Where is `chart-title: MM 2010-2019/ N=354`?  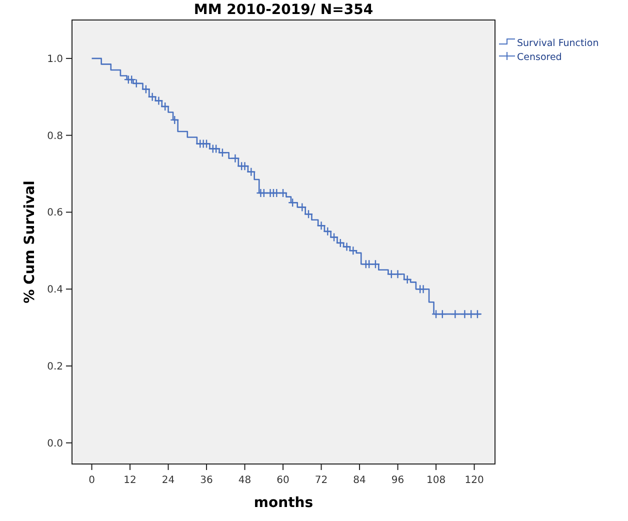 chart-title: MM 2010-2019/ N=354 is located at coordinates (284, 10).